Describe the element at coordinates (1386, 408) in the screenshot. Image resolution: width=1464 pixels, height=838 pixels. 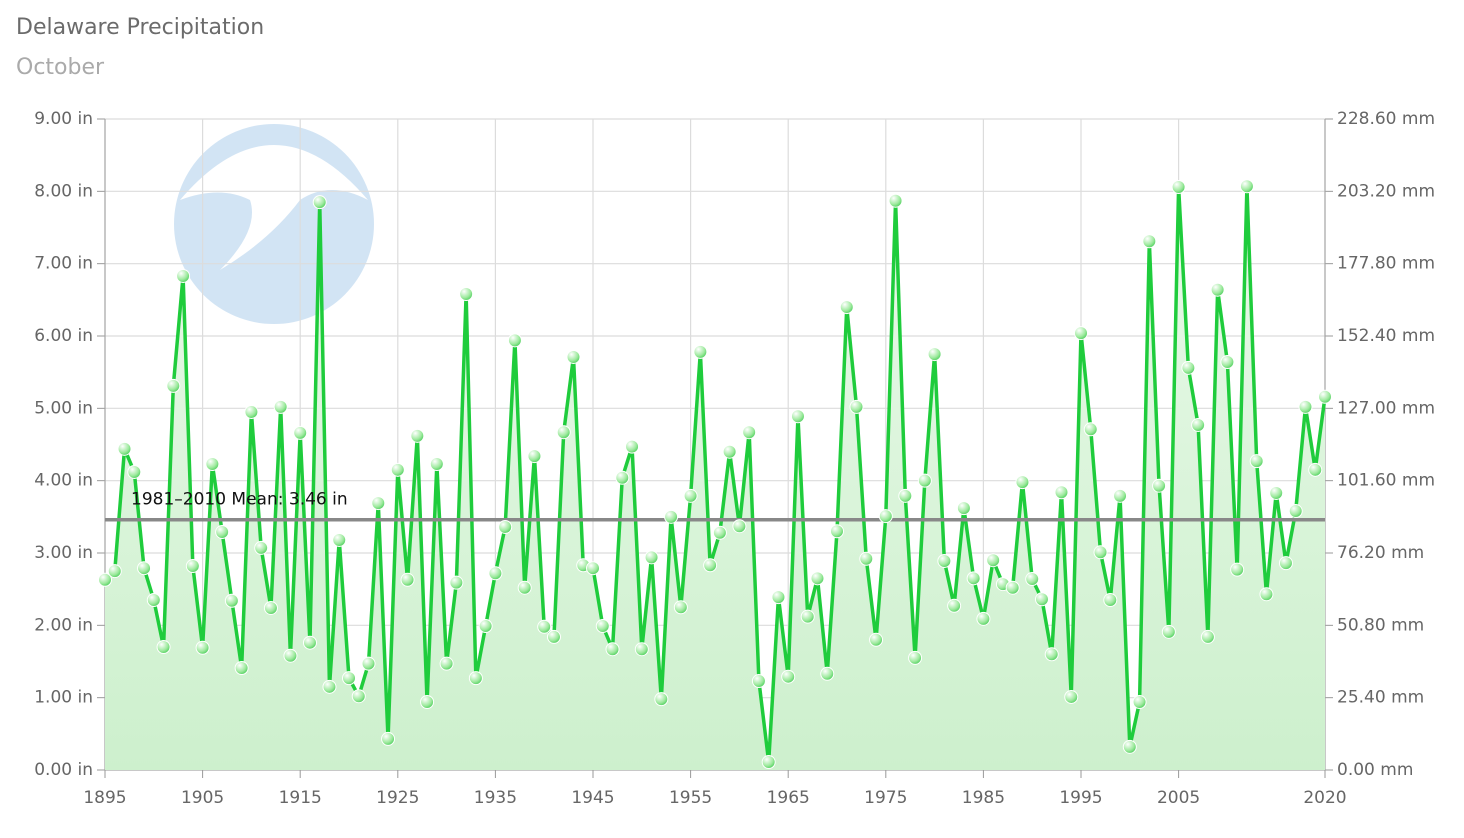
I see `y2-tick-label: 127.00 mm` at that location.